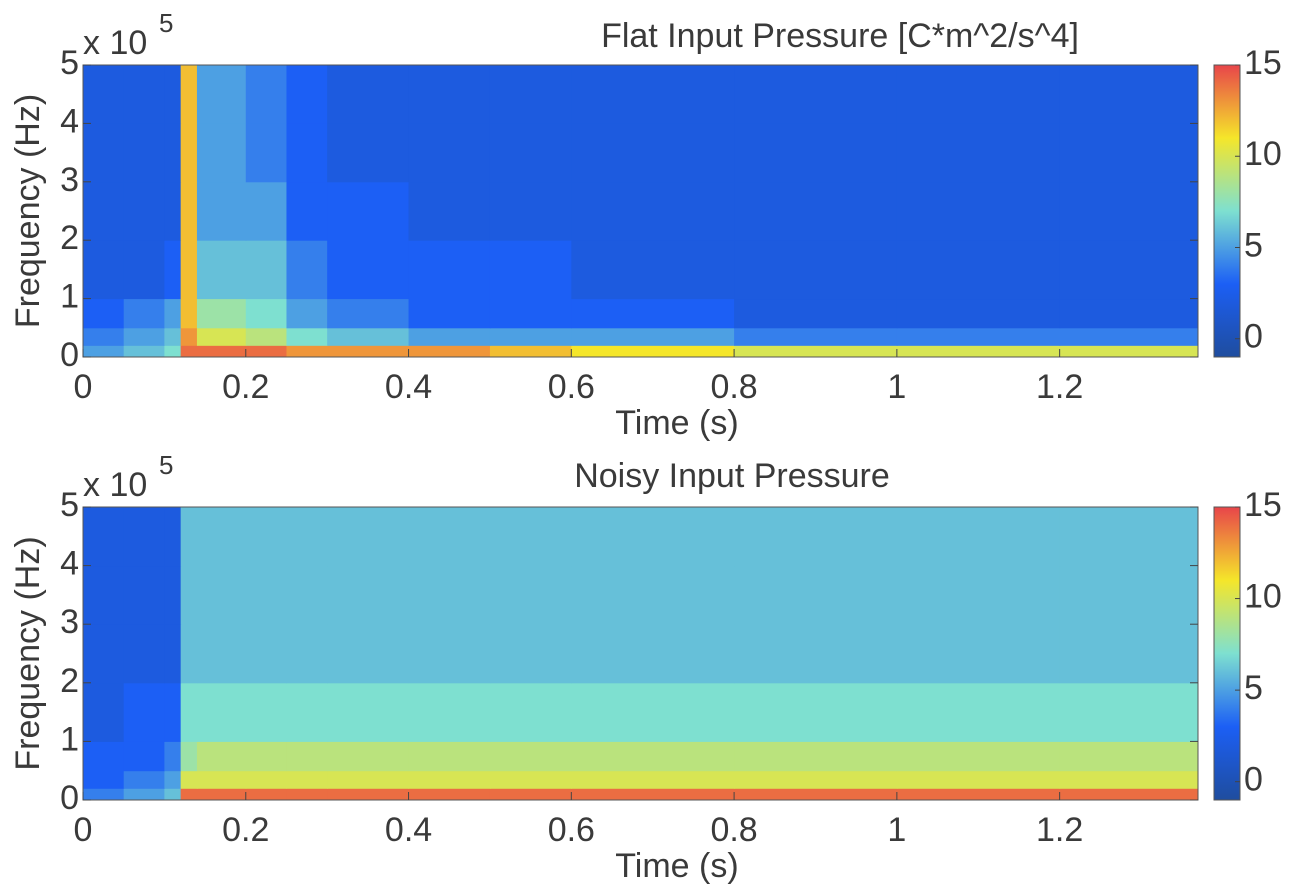 Image resolution: width=1306 pixels, height=893 pixels. I want to click on y-tick-label: 2, so click(69, 681).